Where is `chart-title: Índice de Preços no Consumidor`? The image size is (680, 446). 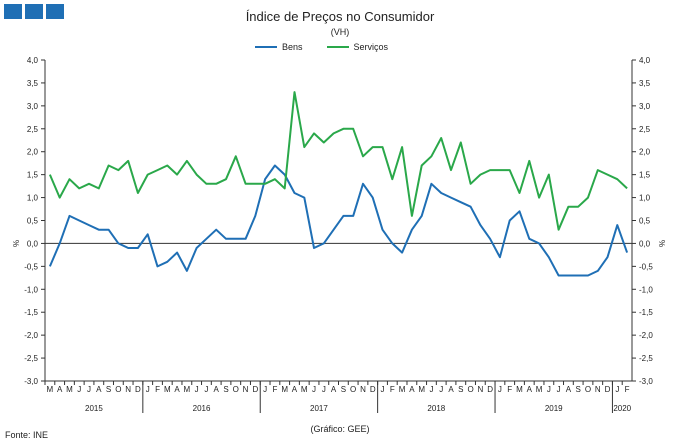
chart-title: Índice de Preços no Consumidor is located at coordinates (340, 16).